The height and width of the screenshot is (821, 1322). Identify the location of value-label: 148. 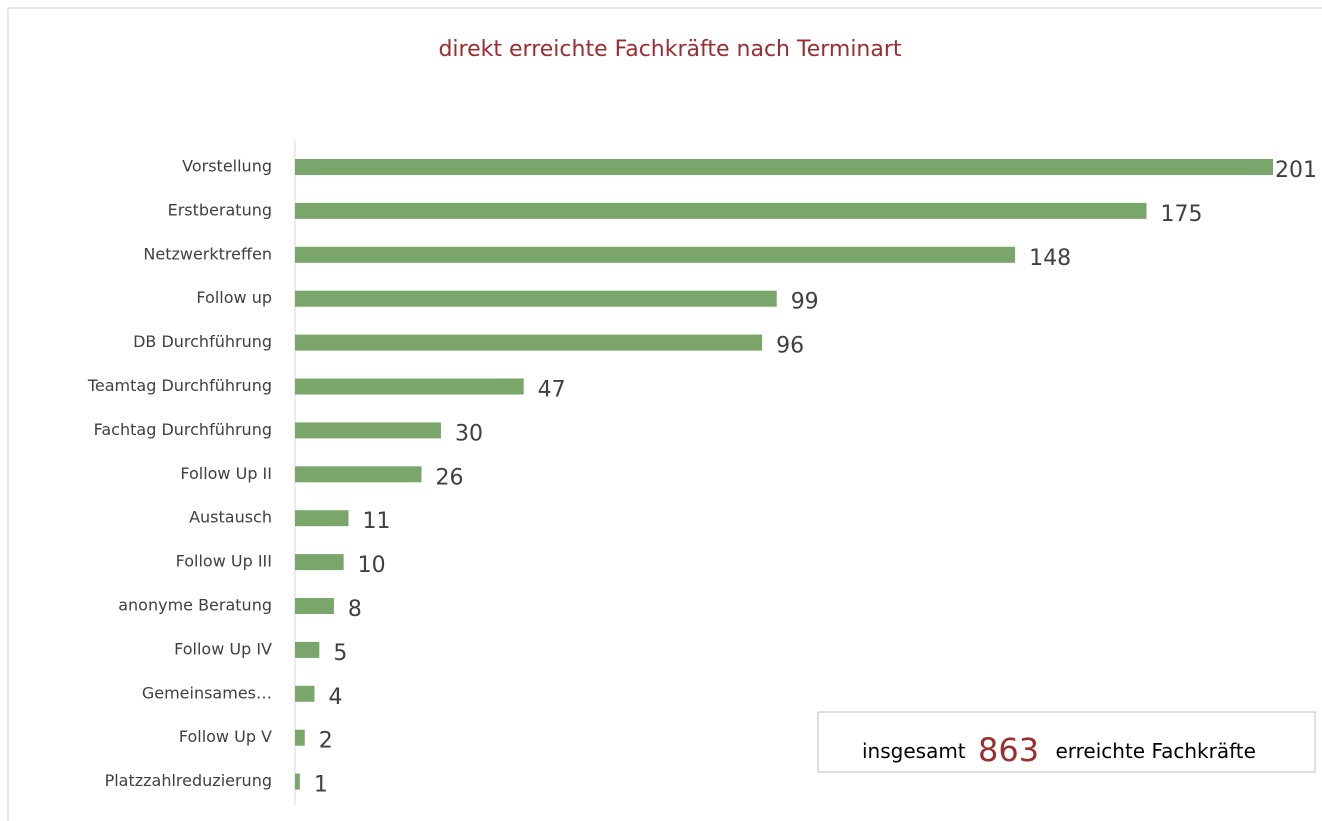
(1050, 258).